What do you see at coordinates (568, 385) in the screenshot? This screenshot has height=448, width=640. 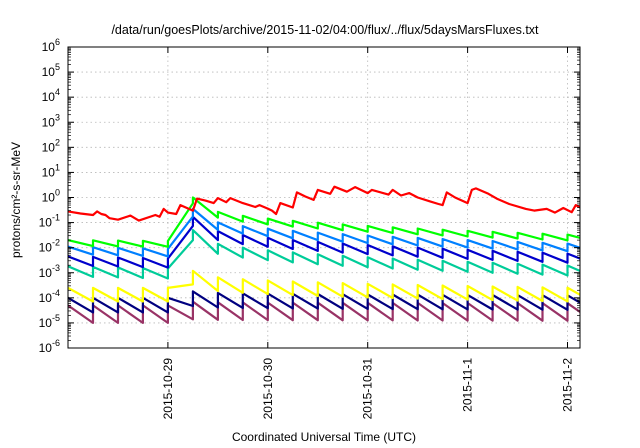 I see `x-tick-label: 2015-11-2` at bounding box center [568, 385].